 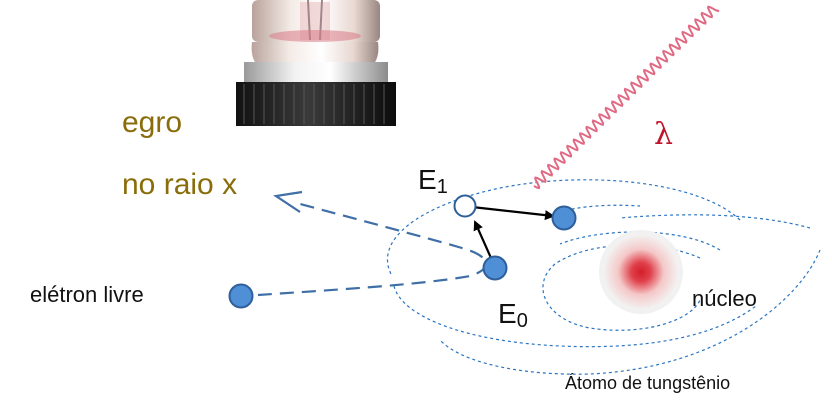 I want to click on free-electron-label: elétron livre, so click(x=87, y=294).